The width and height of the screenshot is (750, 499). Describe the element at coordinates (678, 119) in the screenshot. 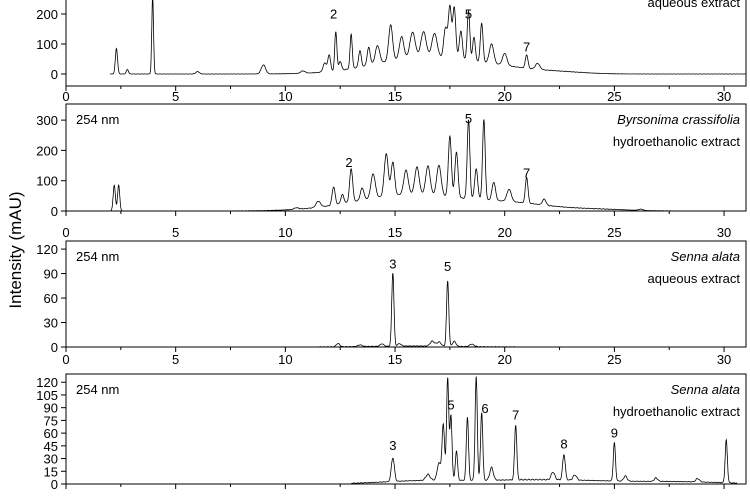

I see `sample-name: Byrsonima crassifolia` at that location.